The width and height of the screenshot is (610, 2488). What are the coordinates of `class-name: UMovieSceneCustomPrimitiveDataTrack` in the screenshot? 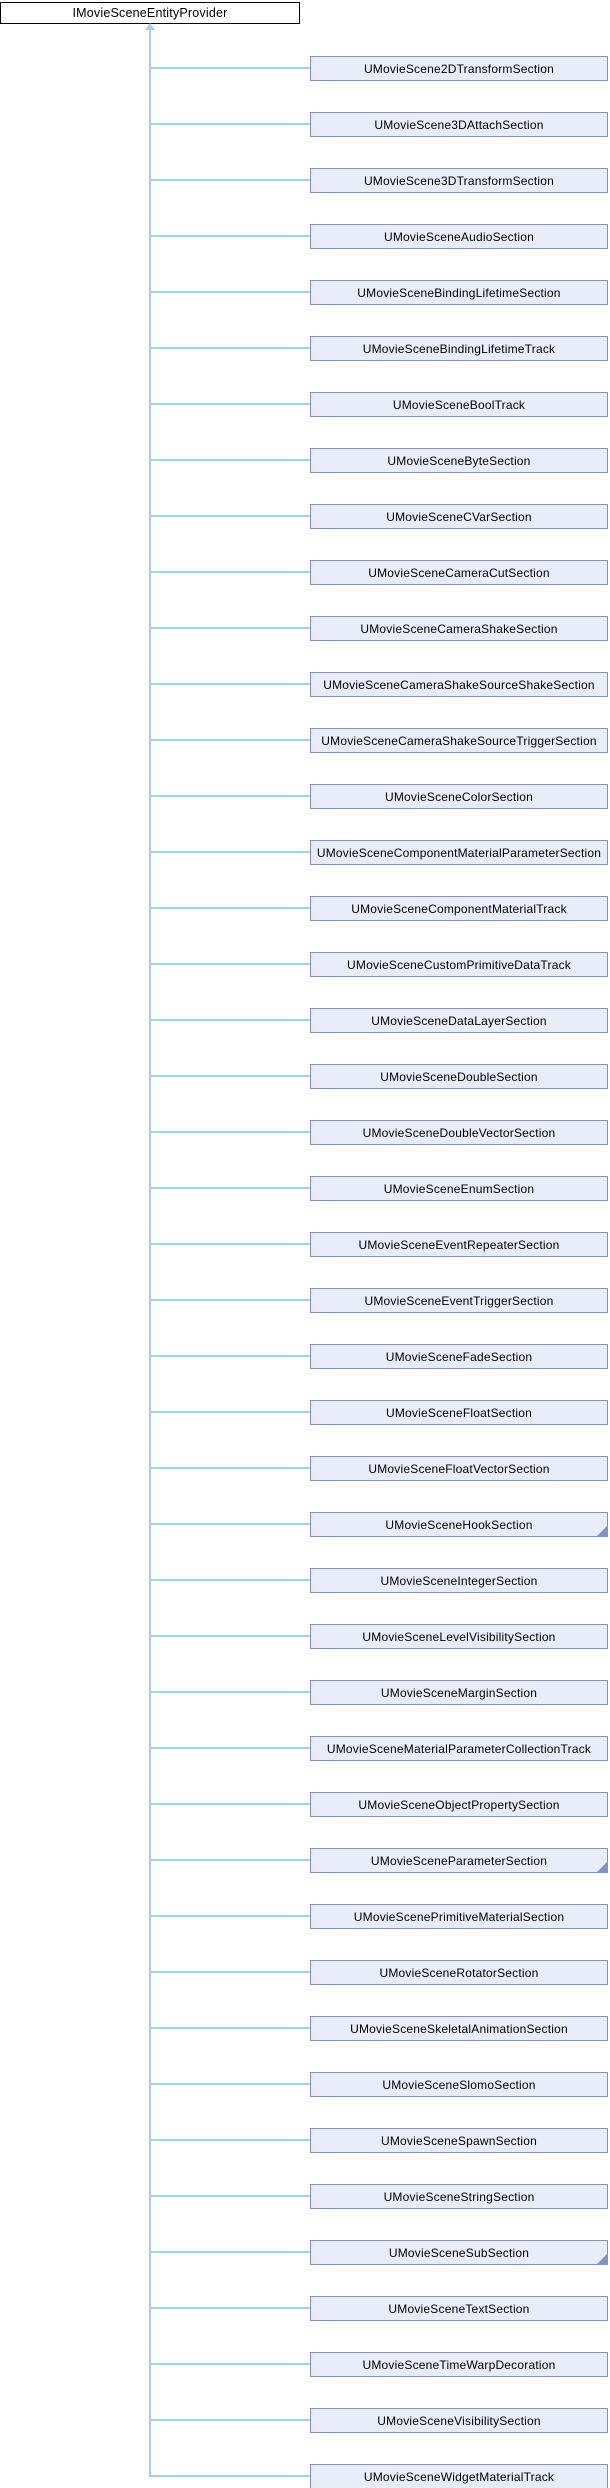 It's located at (459, 964).